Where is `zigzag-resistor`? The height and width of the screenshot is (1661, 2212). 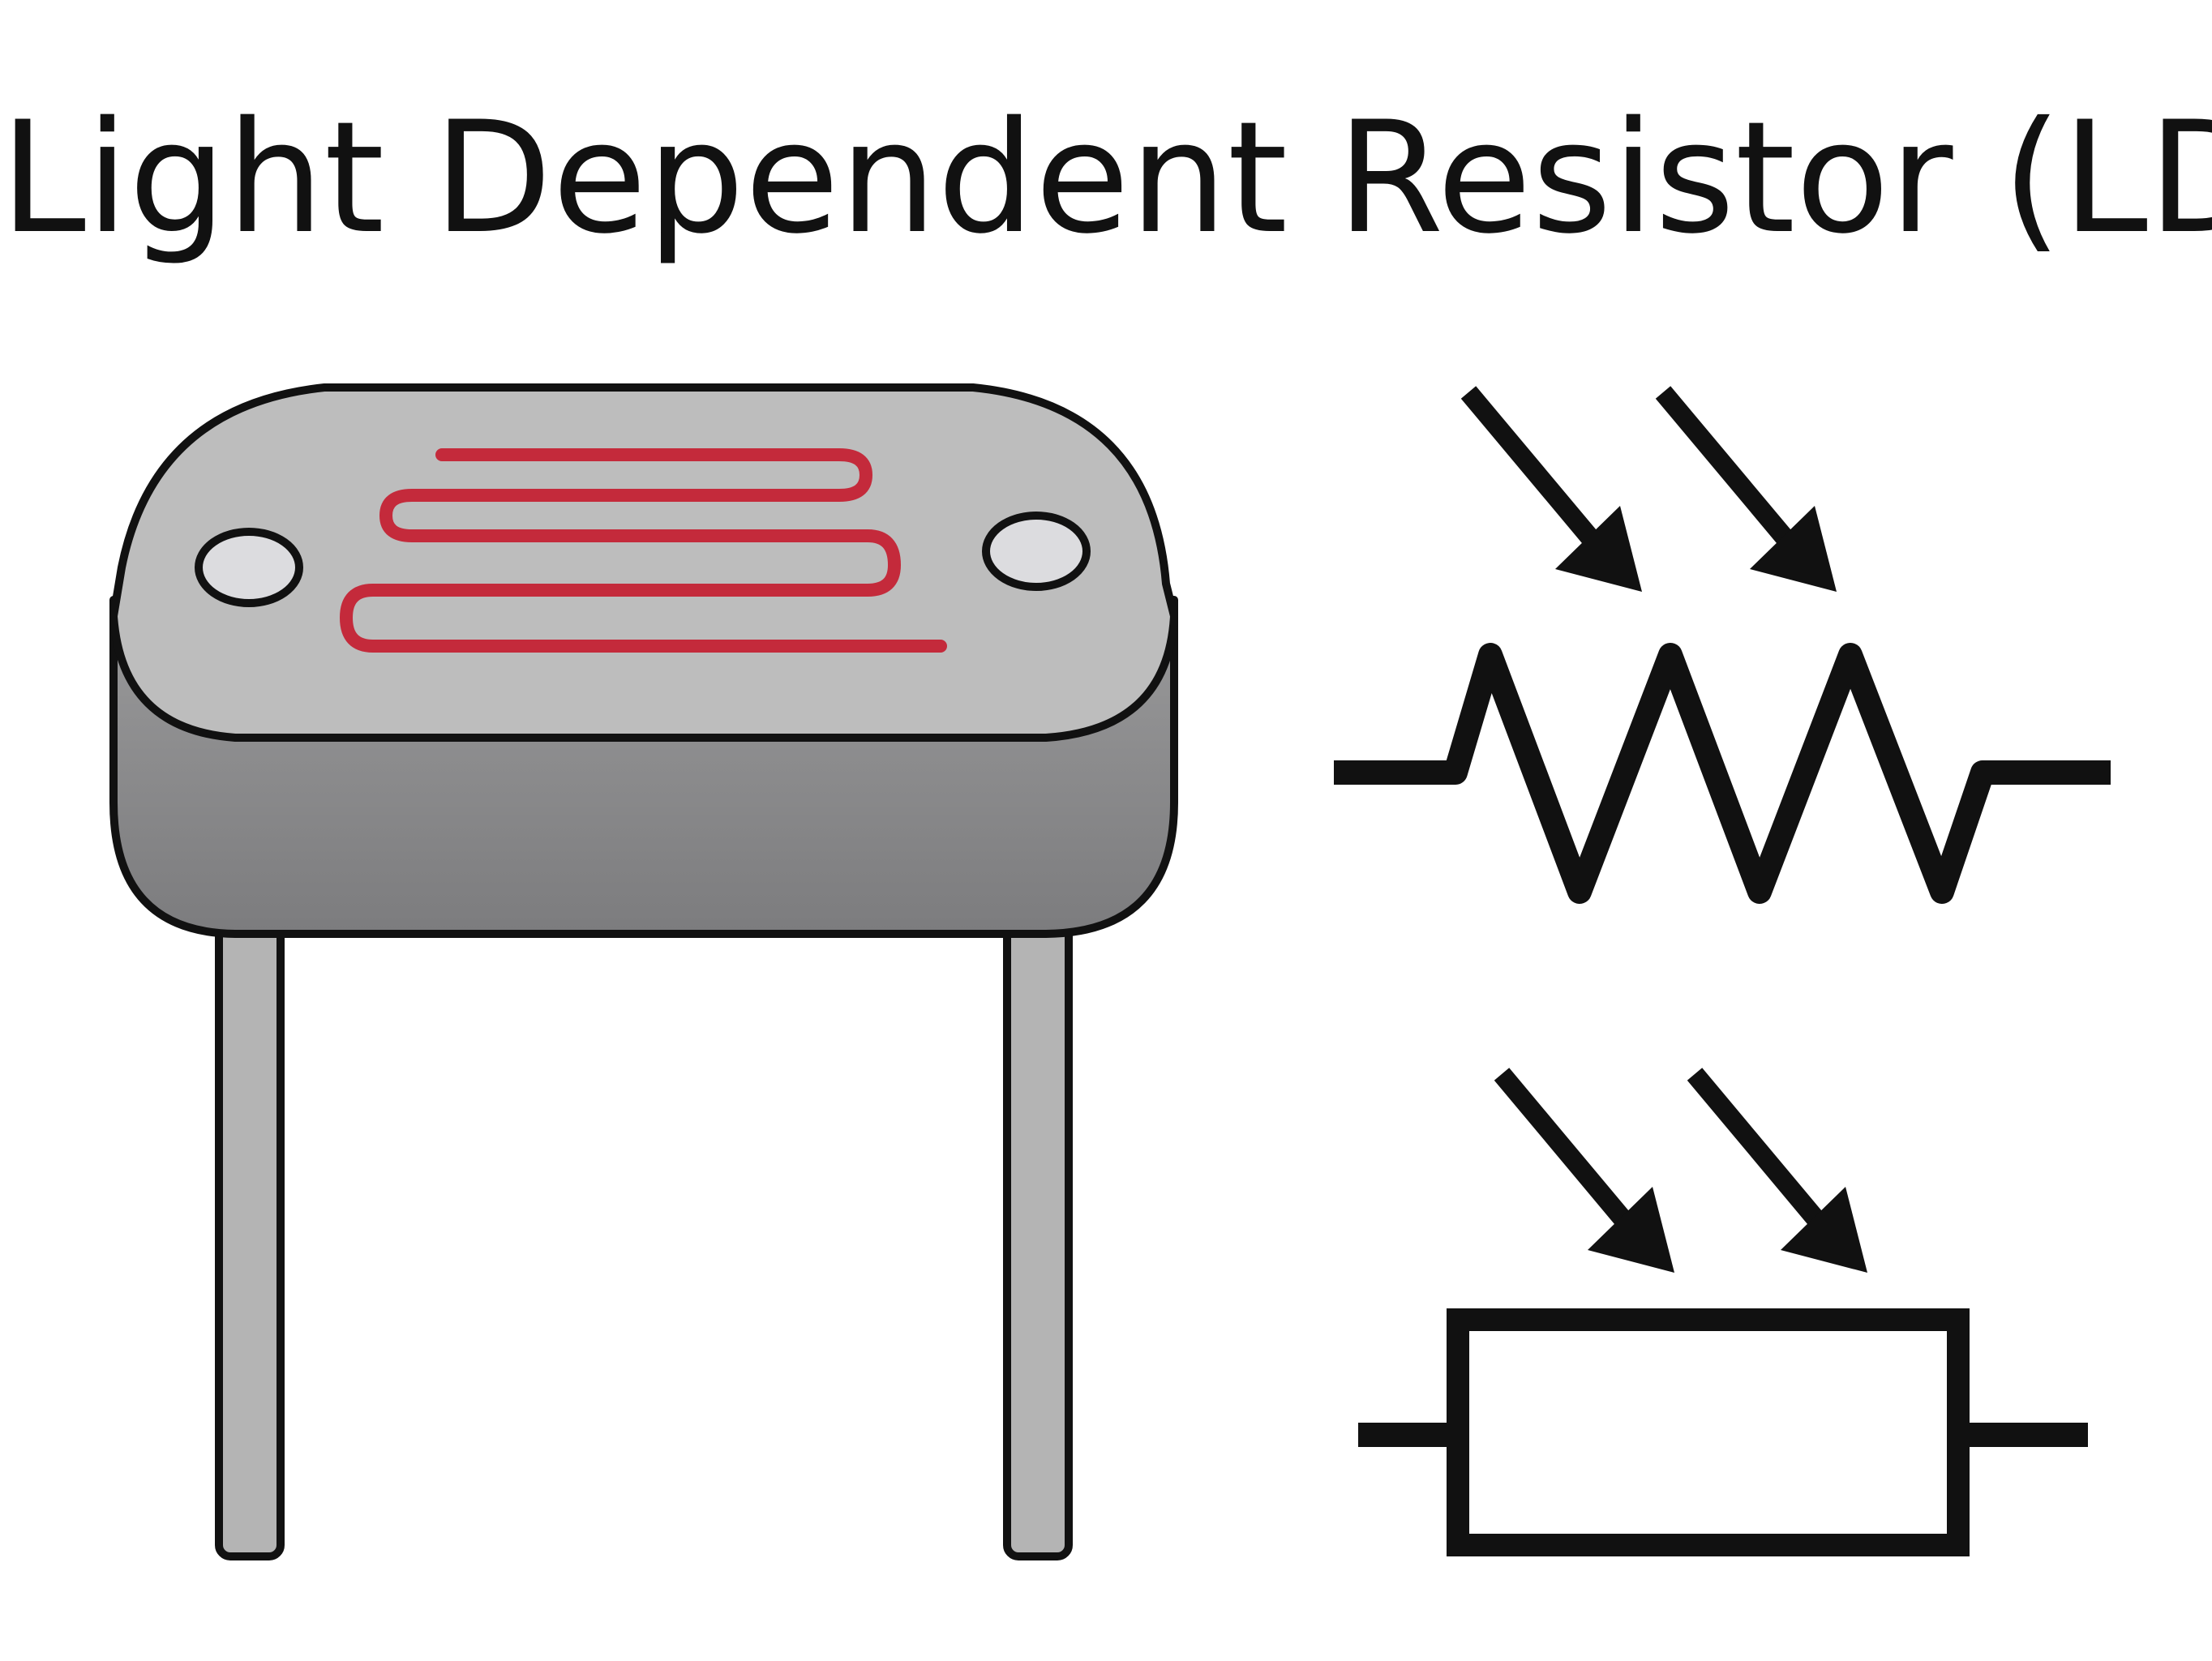 zigzag-resistor is located at coordinates (1722, 773).